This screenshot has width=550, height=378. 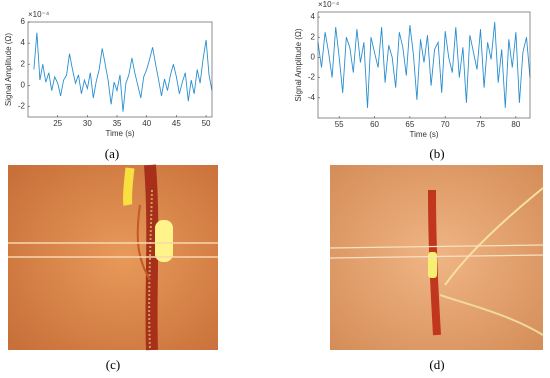 What do you see at coordinates (339, 124) in the screenshot?
I see `x-tick-label: 55` at bounding box center [339, 124].